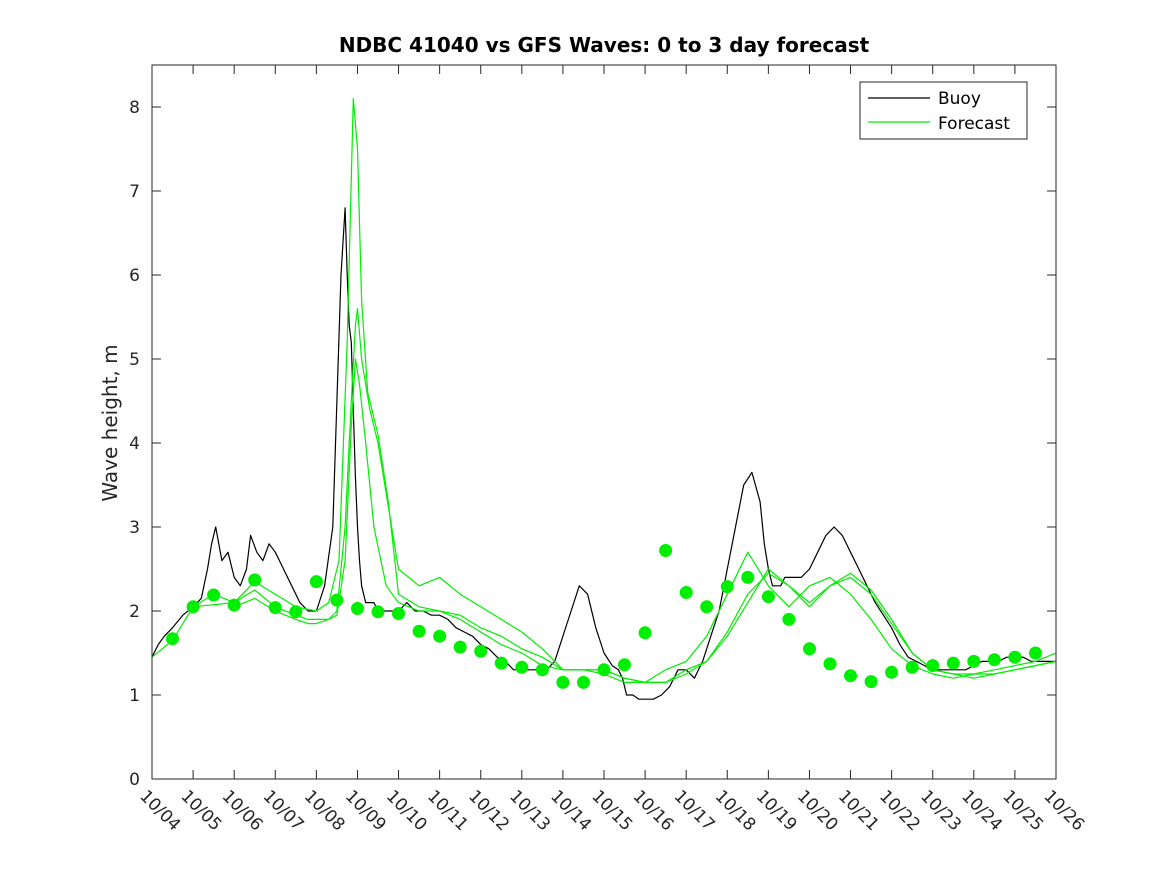 Image resolution: width=1167 pixels, height=875 pixels. I want to click on y-tick-label: 2, so click(134, 612).